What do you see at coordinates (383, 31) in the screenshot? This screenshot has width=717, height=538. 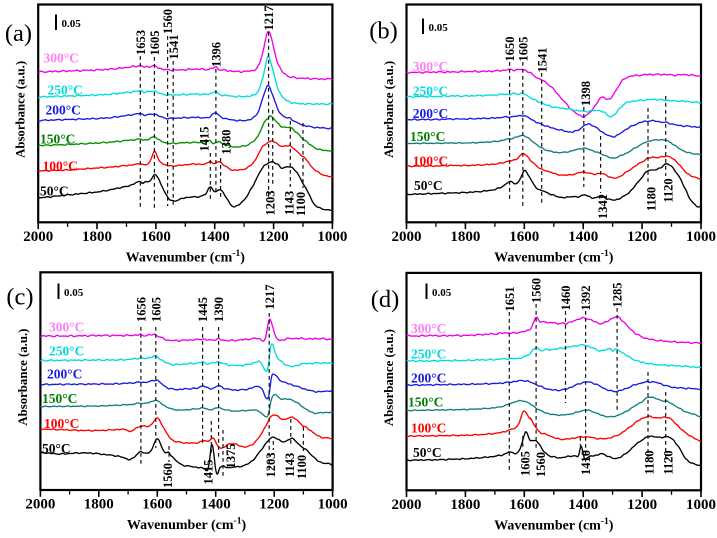 I see `svg-text: (b)` at bounding box center [383, 31].